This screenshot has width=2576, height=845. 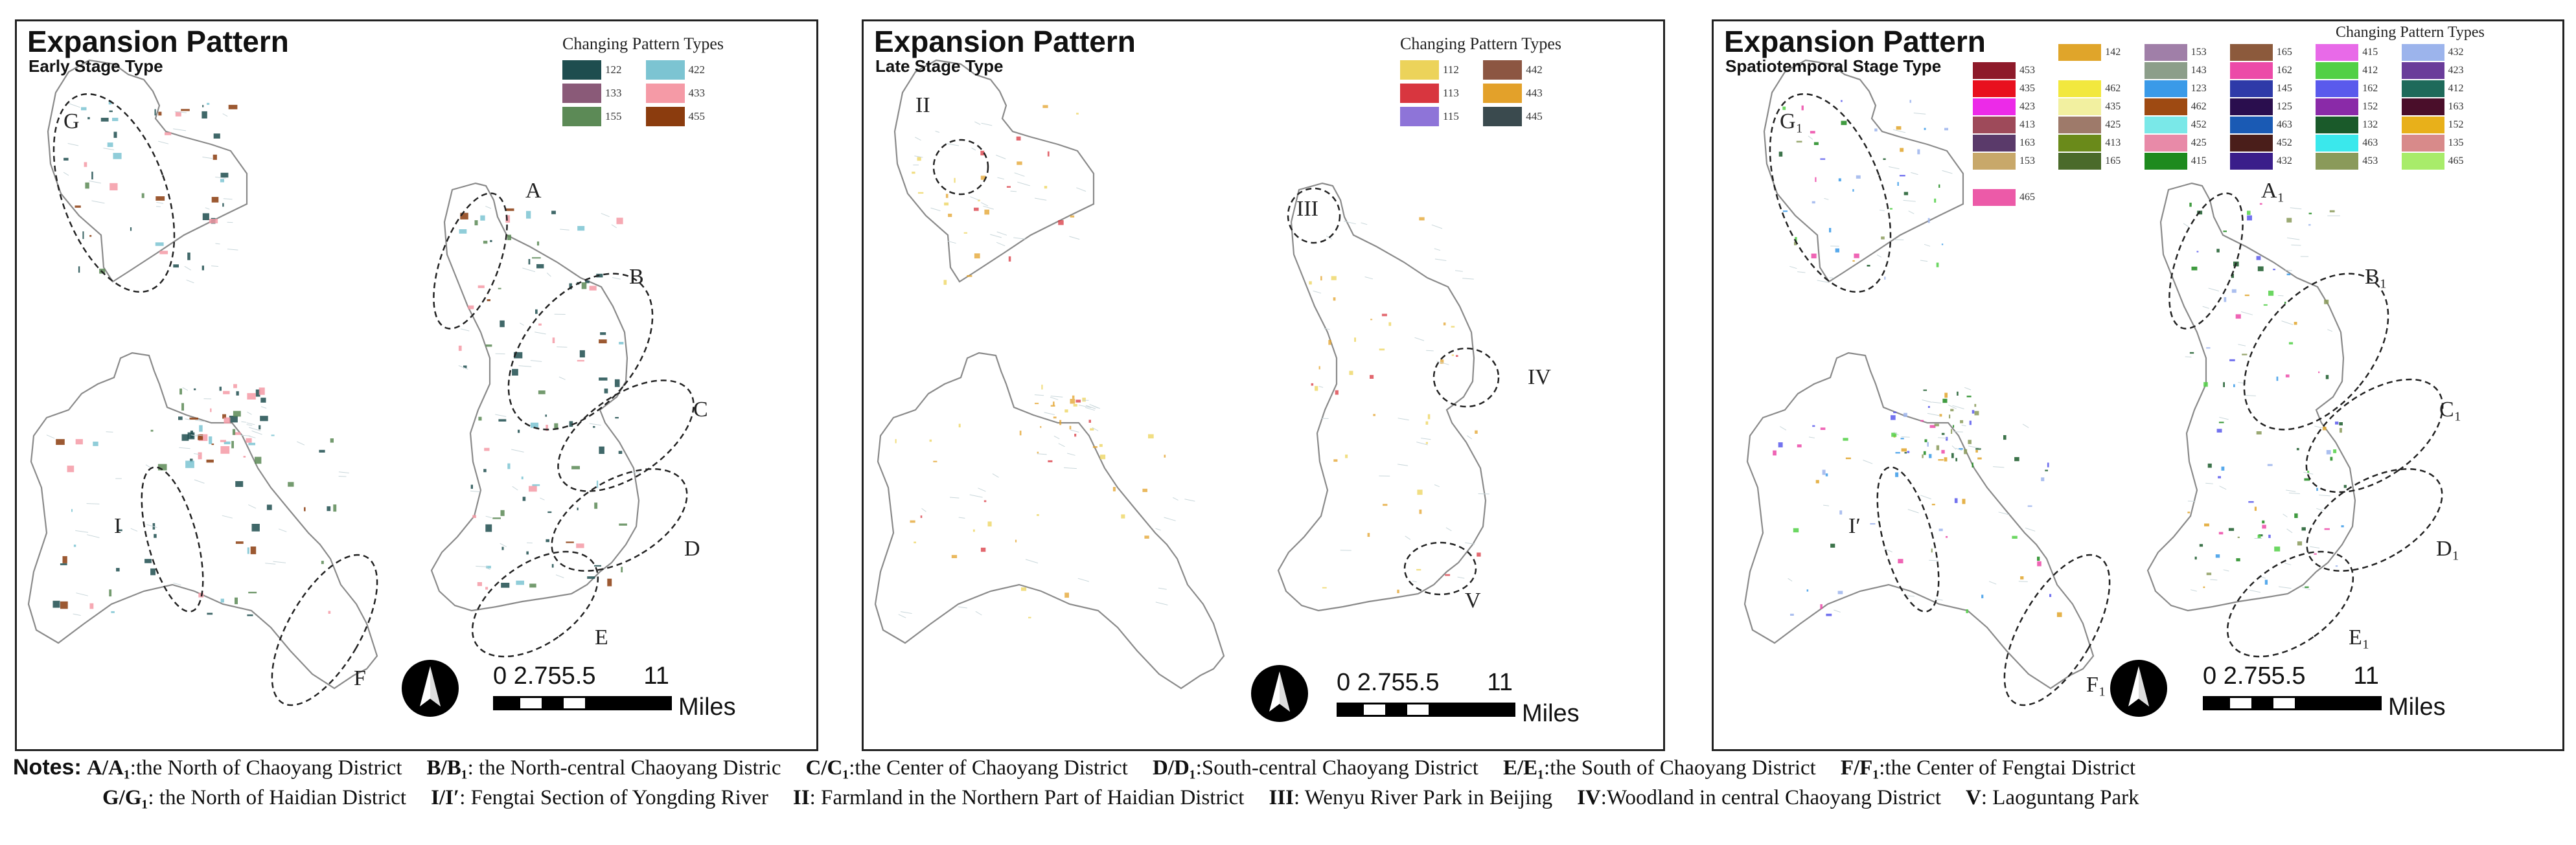 I want to click on region-label: E₁, so click(x=2359, y=637).